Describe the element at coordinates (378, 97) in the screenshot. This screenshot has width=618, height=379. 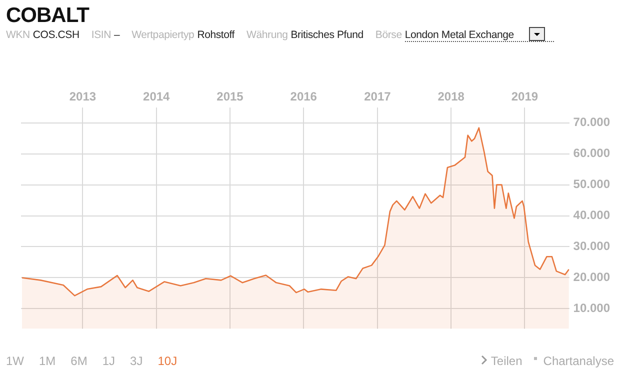
I see `x-tick-label: 2017` at that location.